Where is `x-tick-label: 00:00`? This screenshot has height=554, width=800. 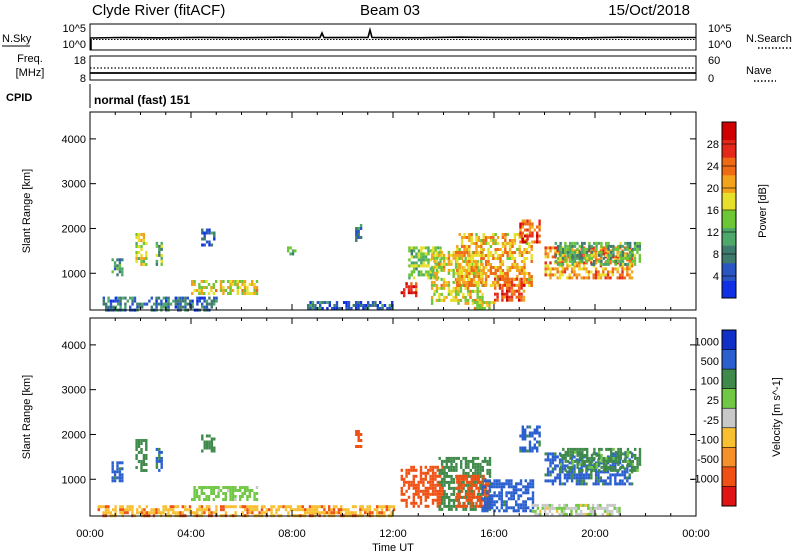
x-tick-label: 00:00 is located at coordinates (90, 534).